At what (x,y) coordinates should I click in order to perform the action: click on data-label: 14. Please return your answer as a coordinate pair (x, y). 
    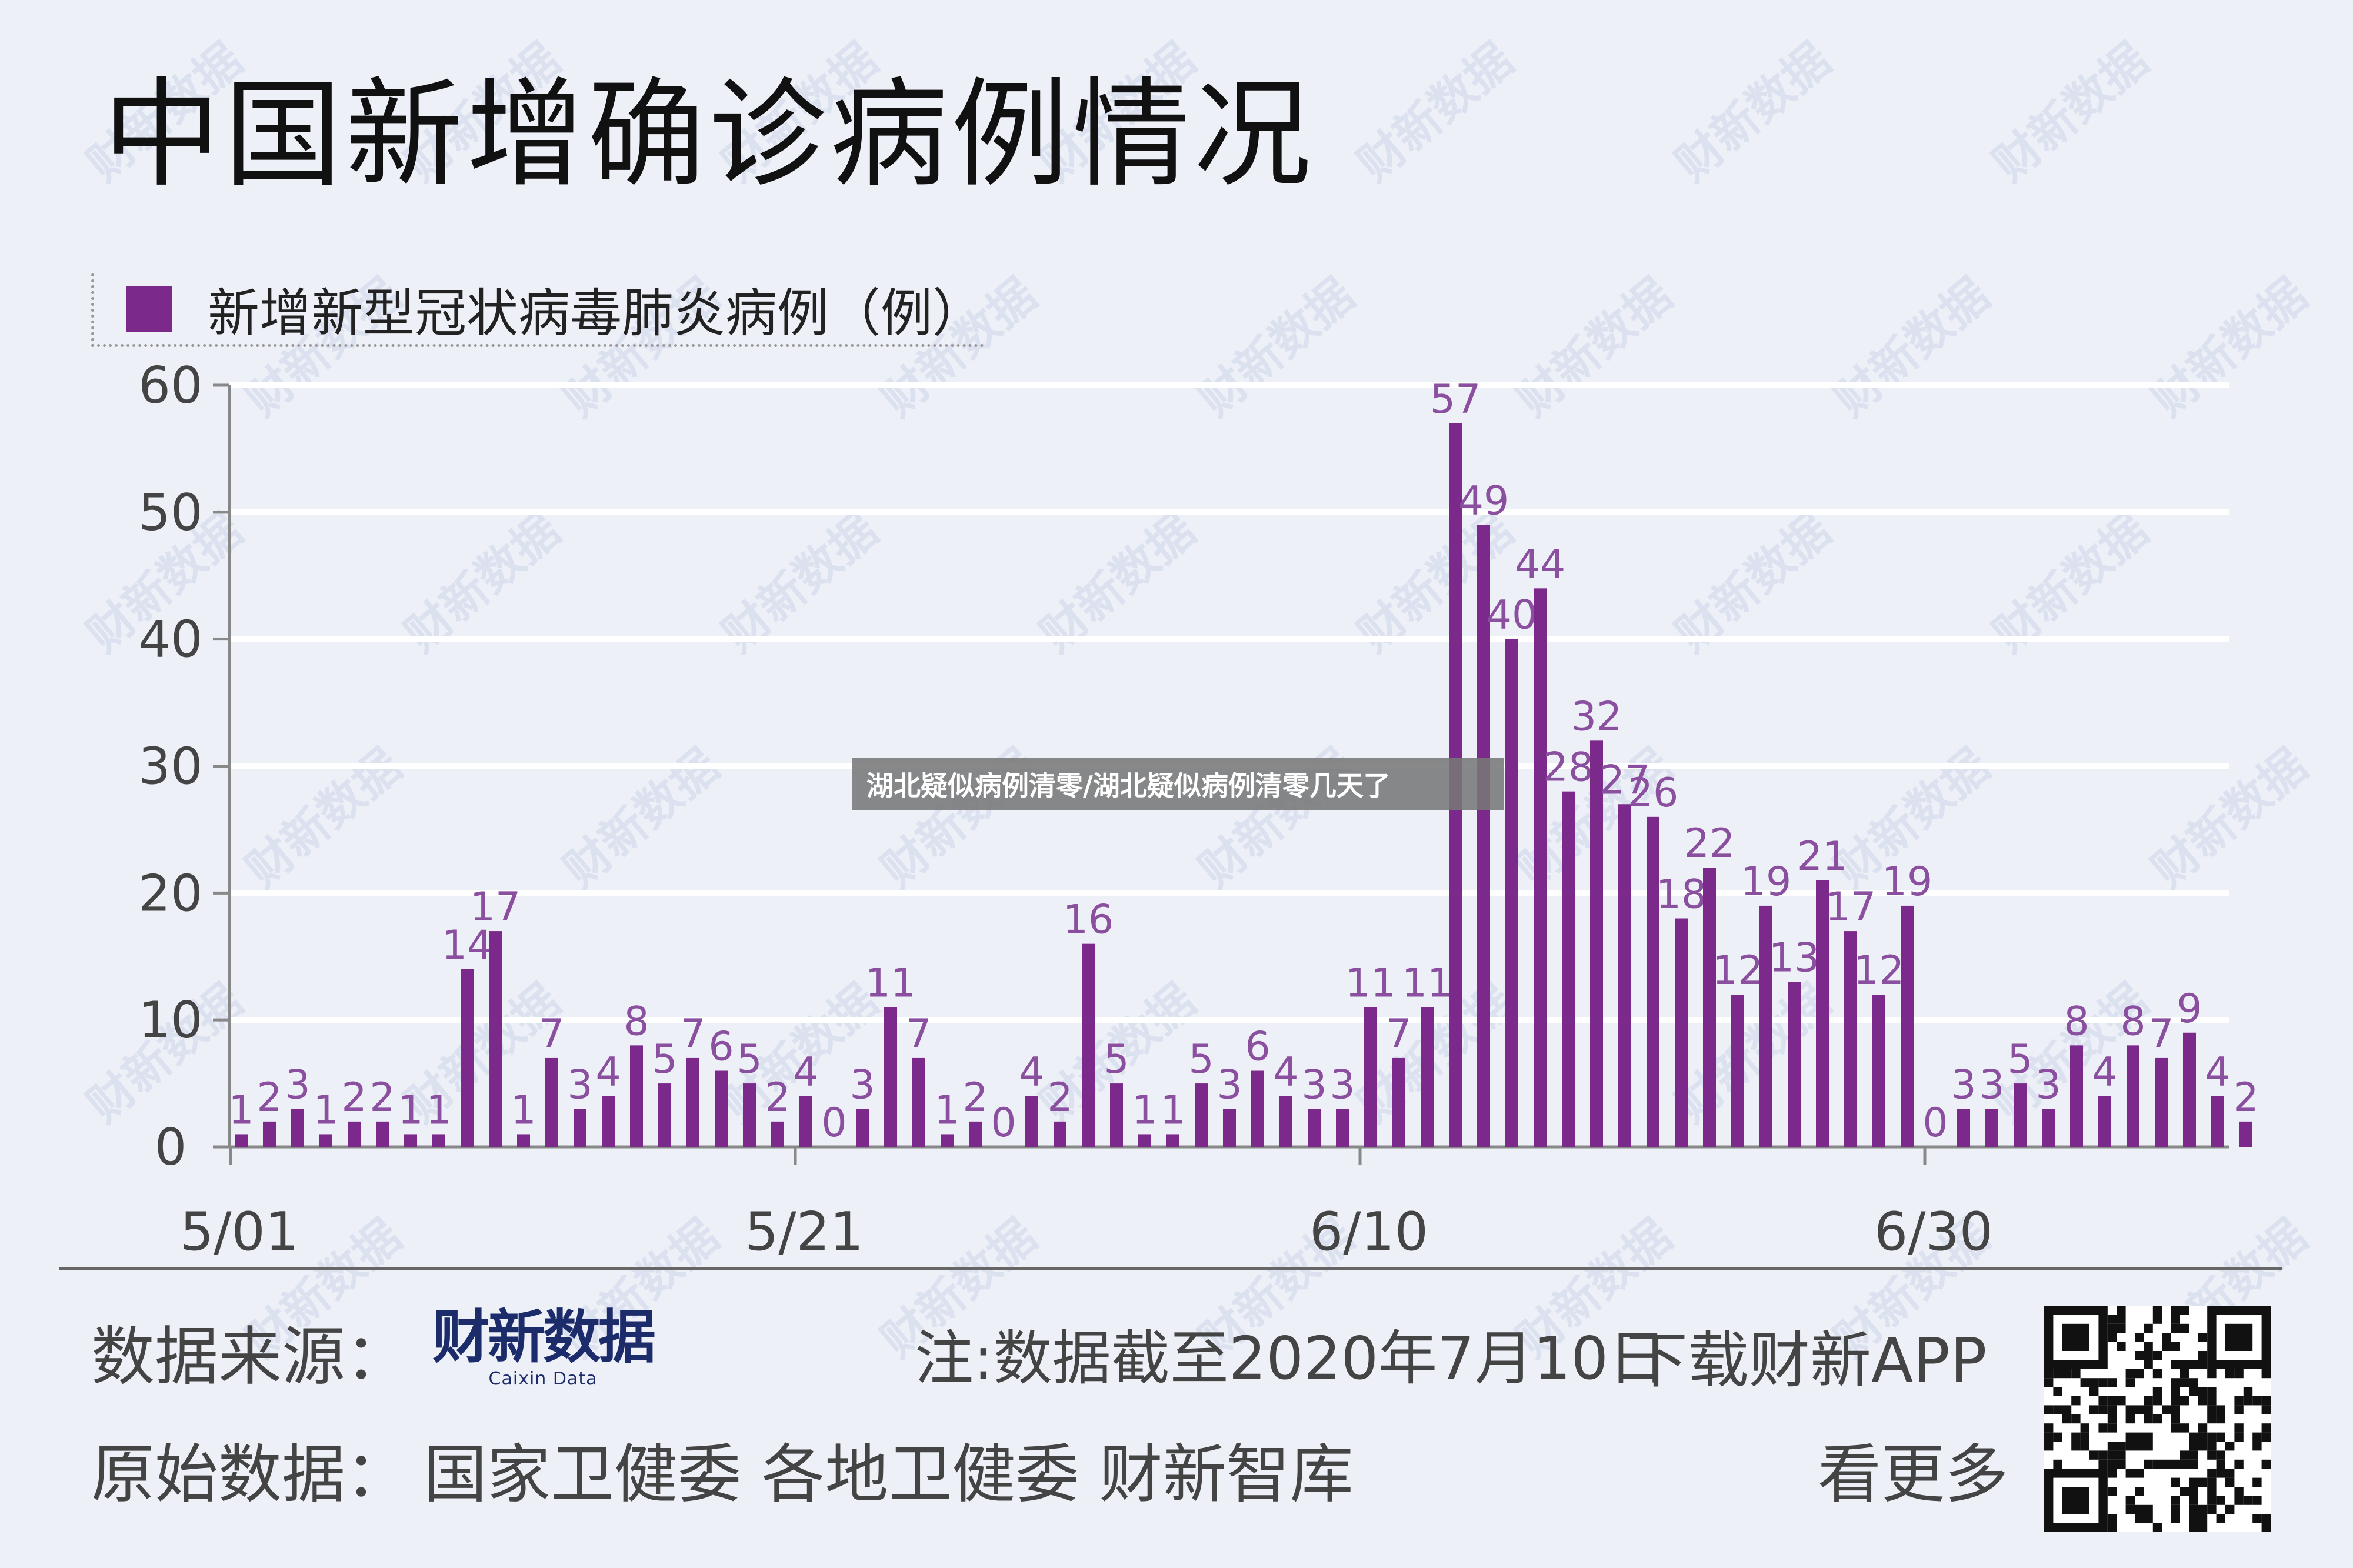
    Looking at the image, I should click on (468, 945).